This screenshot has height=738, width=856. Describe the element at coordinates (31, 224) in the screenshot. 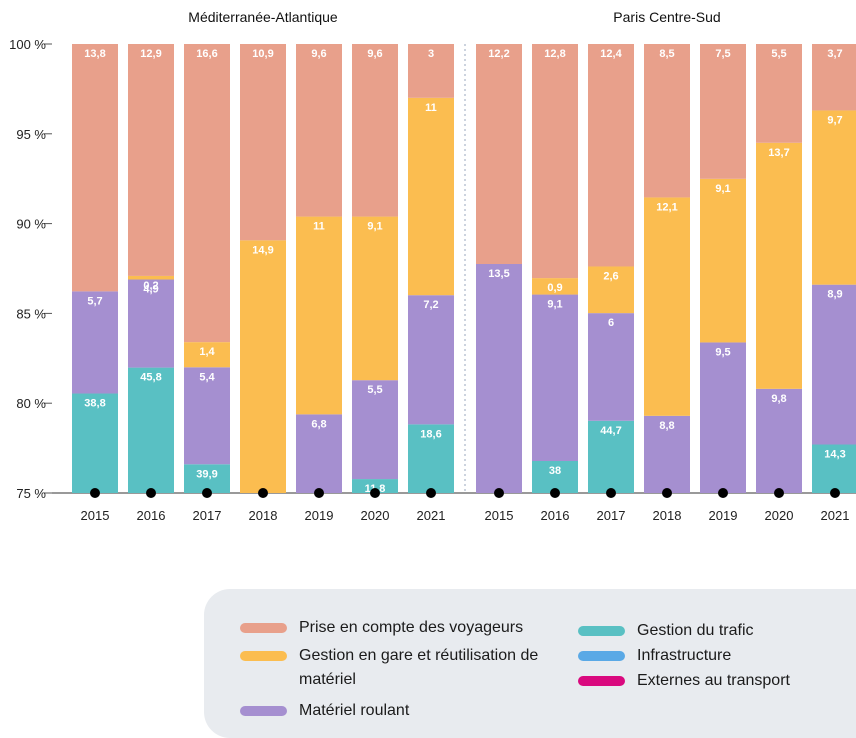

I see `y-tick-label: 90 %` at that location.